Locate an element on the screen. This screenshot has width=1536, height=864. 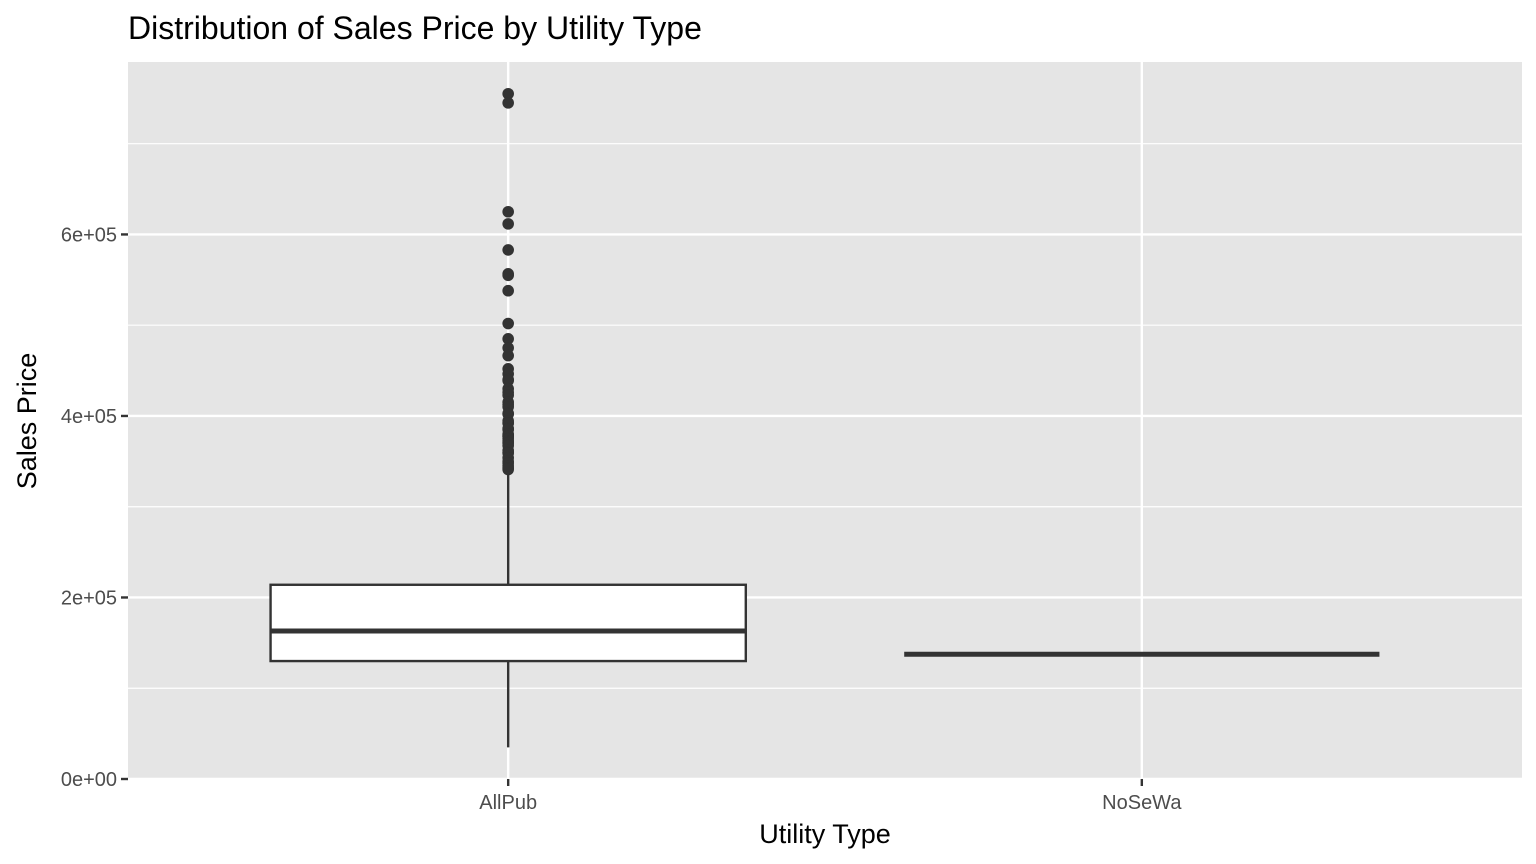
box-iqr is located at coordinates (508, 623).